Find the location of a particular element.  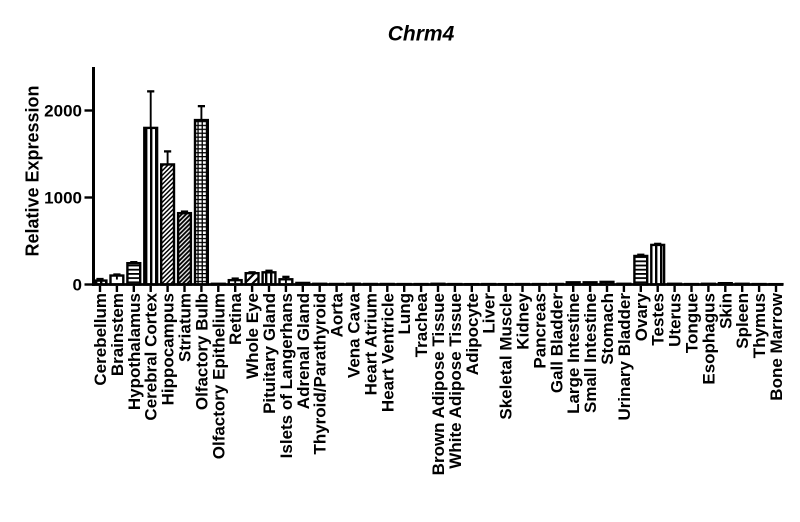

svg-text: Testes is located at coordinates (658, 319).